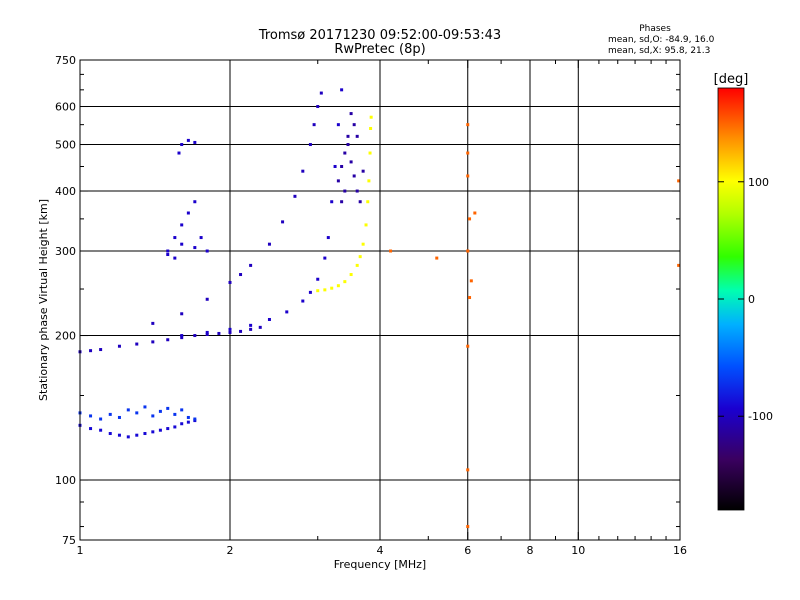 Image resolution: width=800 pixels, height=600 pixels. I want to click on stats-x-line: mean, sd,X: 95.8, 21.3, so click(659, 51).